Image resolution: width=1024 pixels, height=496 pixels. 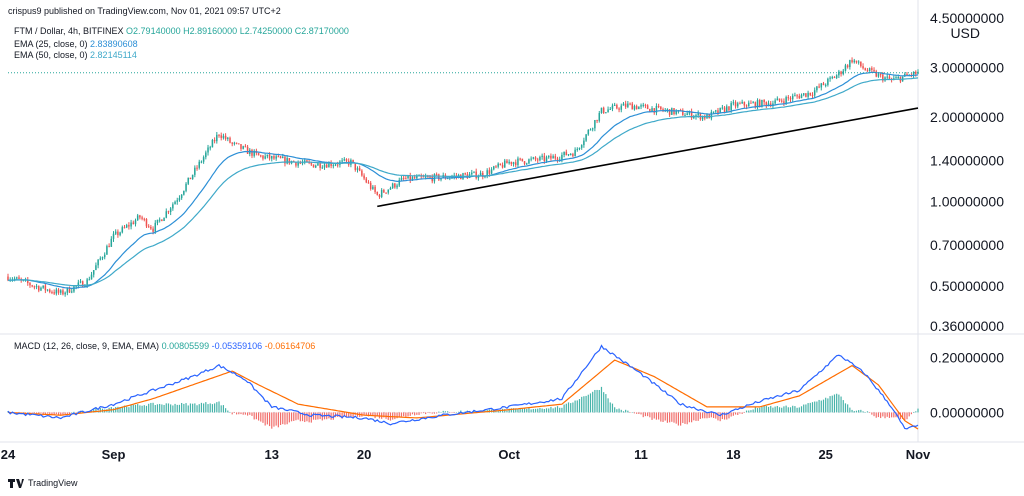 What do you see at coordinates (237, 346) in the screenshot?
I see `macd-line-value: -0.05359106` at bounding box center [237, 346].